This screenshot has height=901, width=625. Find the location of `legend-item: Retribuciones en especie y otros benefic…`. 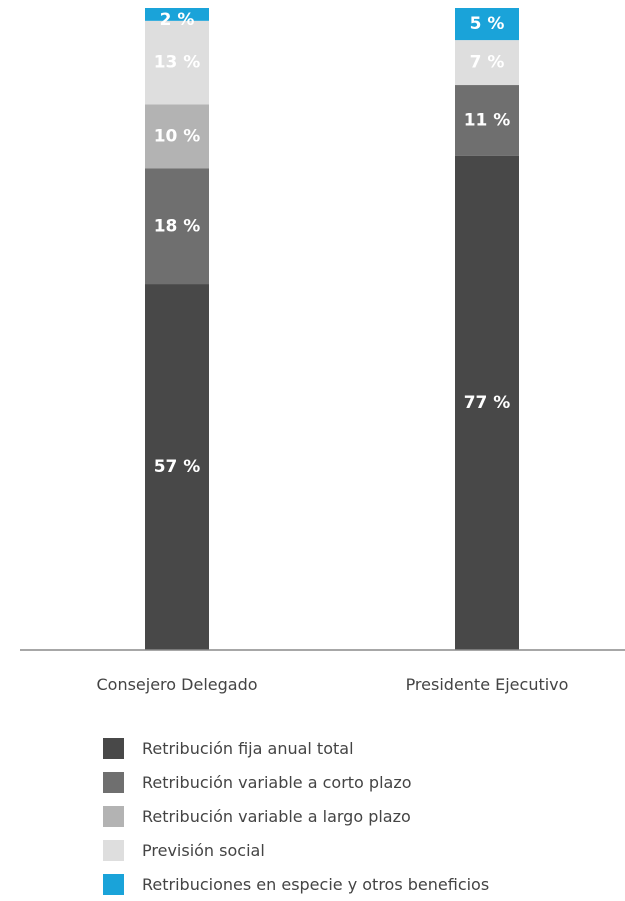

legend-item: Retribuciones en especie y otros benefic… is located at coordinates (296, 884).